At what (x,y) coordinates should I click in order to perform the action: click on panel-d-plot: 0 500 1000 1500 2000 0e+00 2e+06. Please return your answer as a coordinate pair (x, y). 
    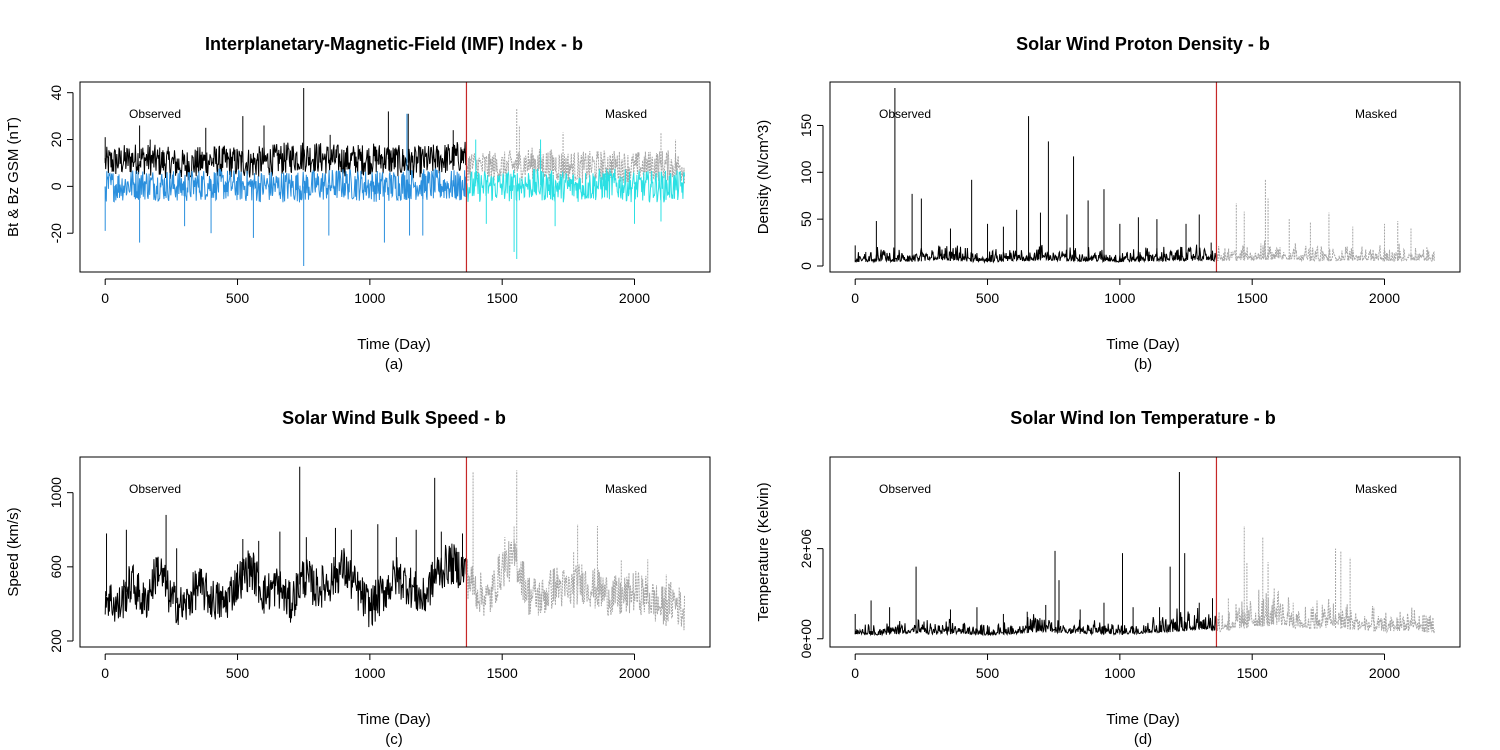
    Looking at the image, I should click on (1129, 568).